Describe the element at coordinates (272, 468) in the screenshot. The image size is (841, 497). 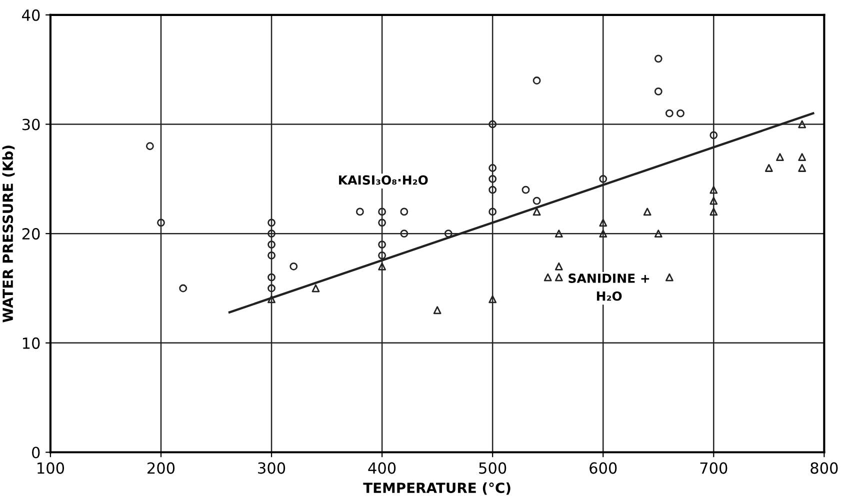
I see `x-tick-label: 300` at that location.